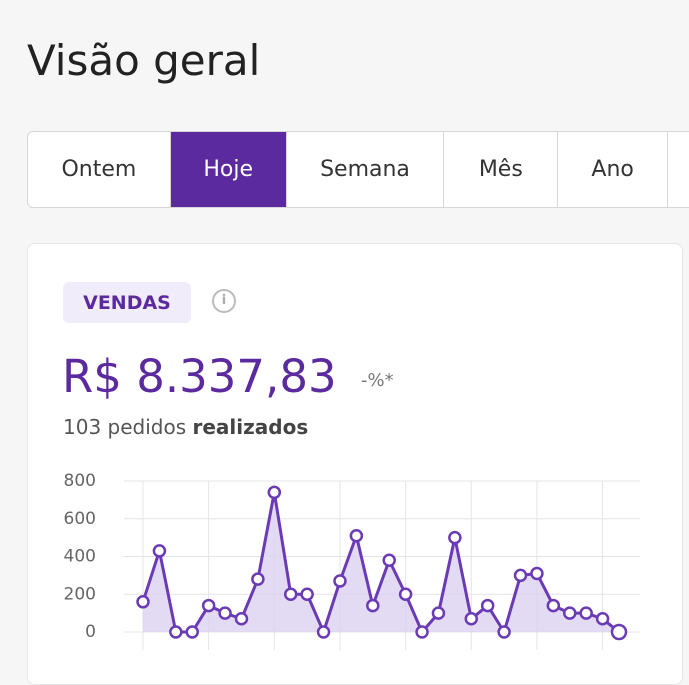 This screenshot has width=689, height=685. I want to click on tab: Ontem, so click(99, 169).